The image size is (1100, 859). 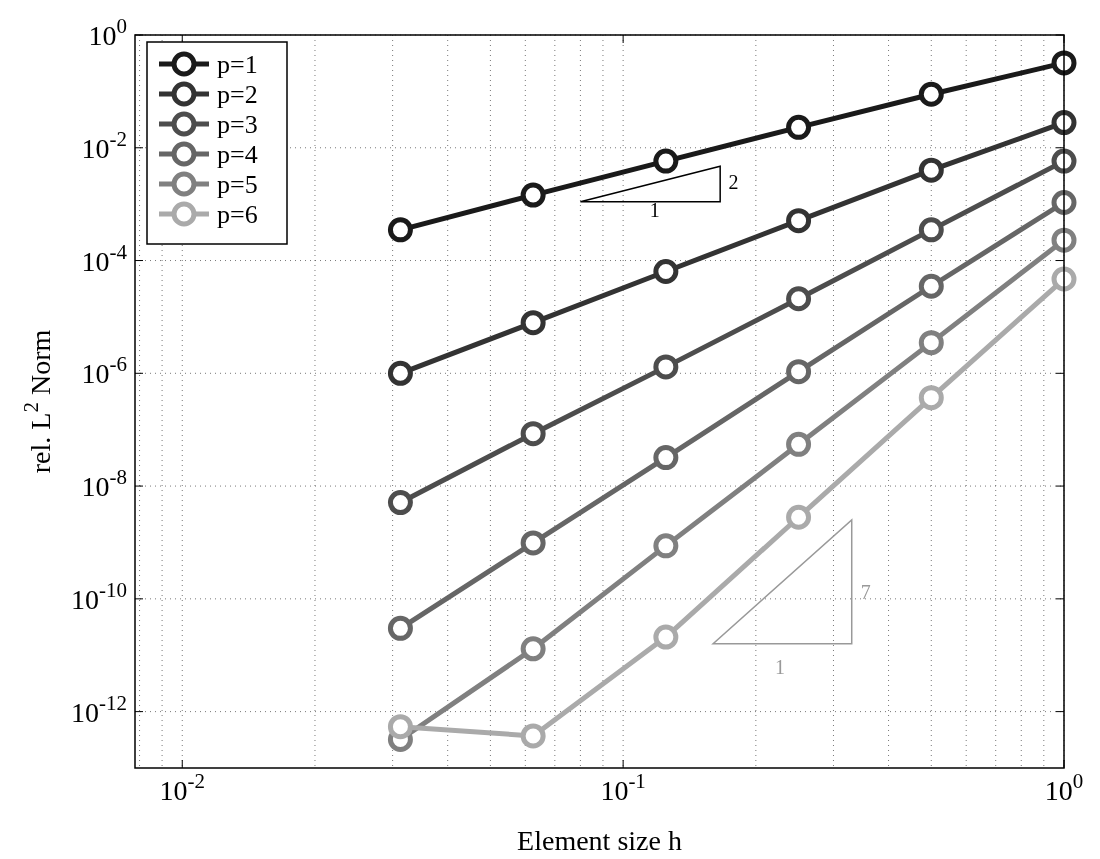 What do you see at coordinates (104, 145) in the screenshot?
I see `y-tick-label: 10$^{-2}$` at bounding box center [104, 145].